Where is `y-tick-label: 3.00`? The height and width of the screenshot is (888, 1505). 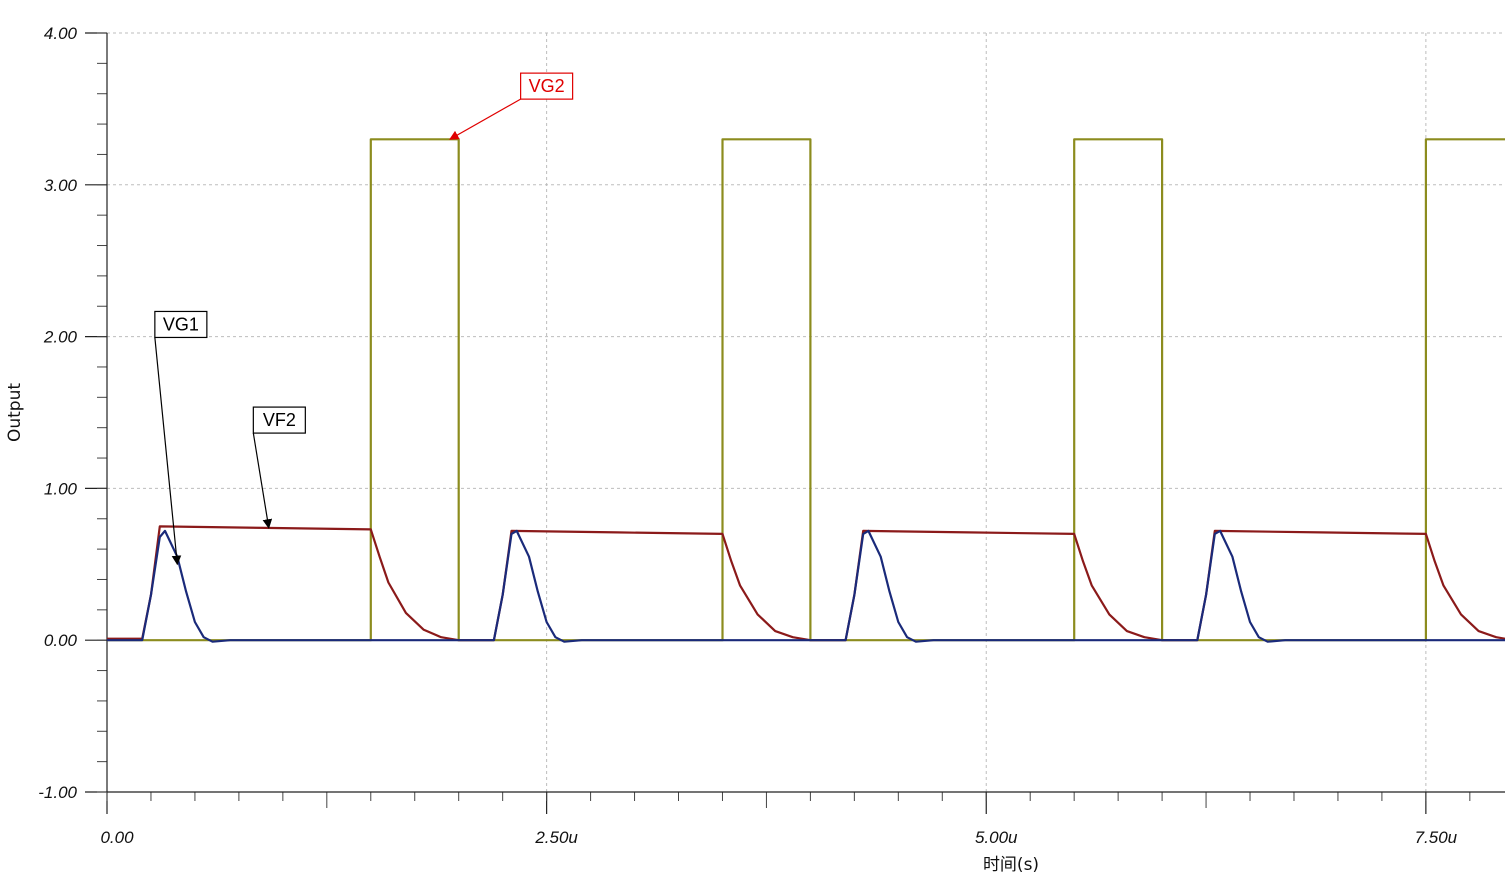 y-tick-label: 3.00 is located at coordinates (61, 185).